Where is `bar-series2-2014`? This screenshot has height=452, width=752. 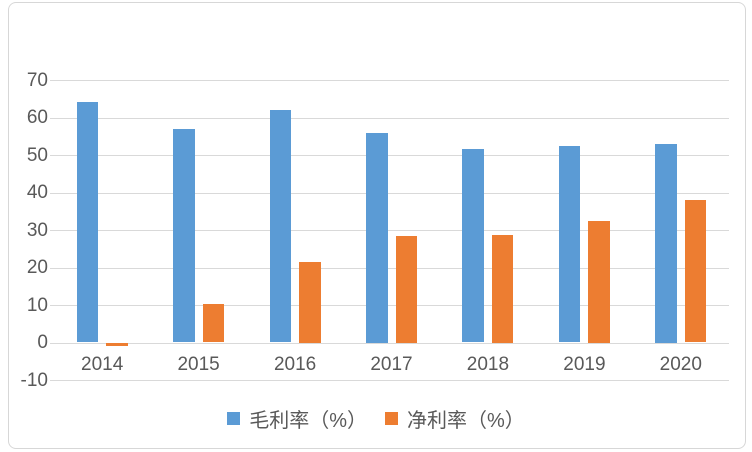
bar-series2-2014 is located at coordinates (117, 344).